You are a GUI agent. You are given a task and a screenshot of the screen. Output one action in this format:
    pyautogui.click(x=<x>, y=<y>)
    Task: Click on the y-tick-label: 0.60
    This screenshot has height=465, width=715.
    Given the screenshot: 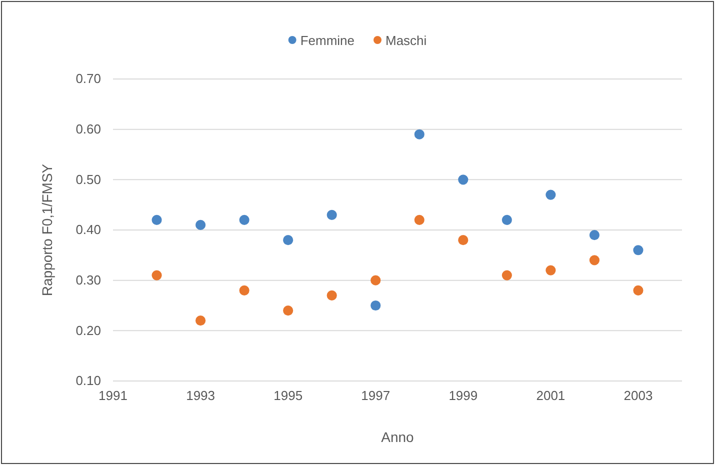 What is the action you would take?
    pyautogui.click(x=88, y=128)
    